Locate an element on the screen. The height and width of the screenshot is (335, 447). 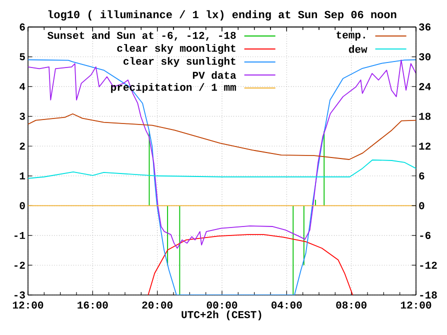
y2-tick-label: 36 is located at coordinates (425, 27).